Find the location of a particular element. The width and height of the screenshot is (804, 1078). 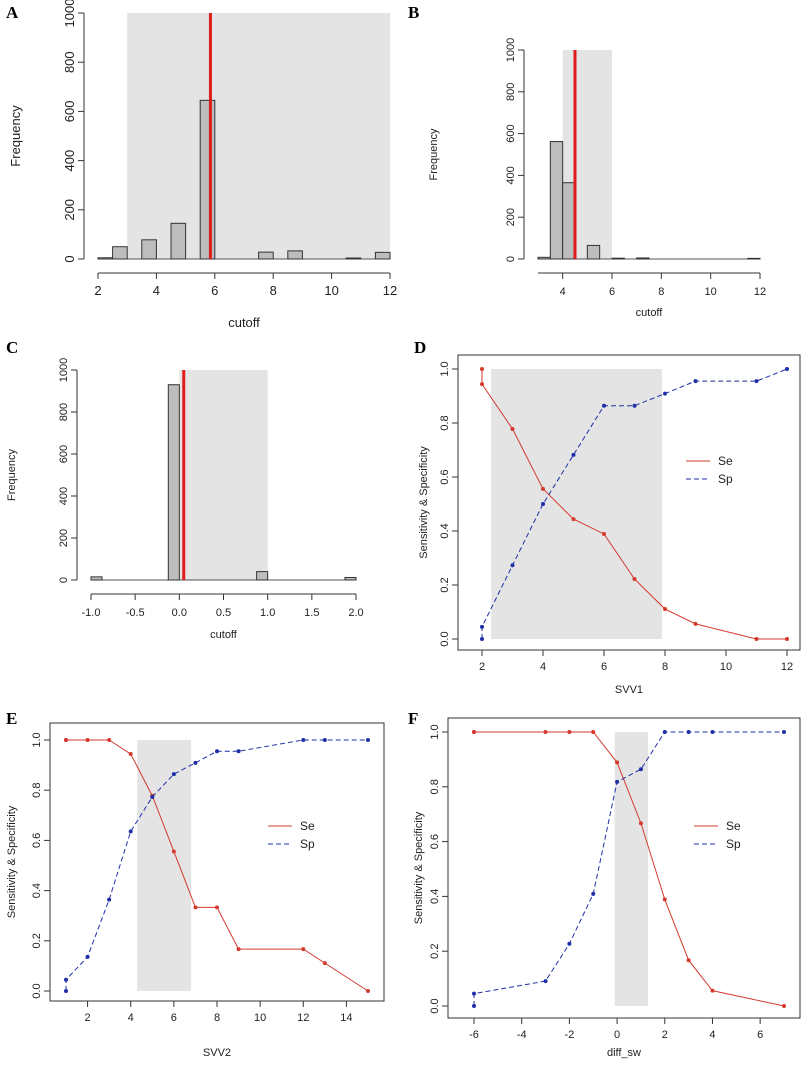

x-tick-label: -1.0 is located at coordinates (91, 613).